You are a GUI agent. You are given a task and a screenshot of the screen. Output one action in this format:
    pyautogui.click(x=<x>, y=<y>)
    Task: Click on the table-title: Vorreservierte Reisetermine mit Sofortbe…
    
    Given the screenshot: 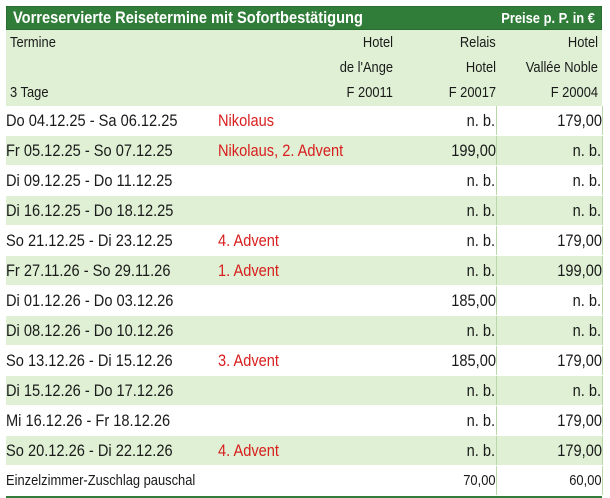 What is the action you would take?
    pyautogui.click(x=188, y=17)
    